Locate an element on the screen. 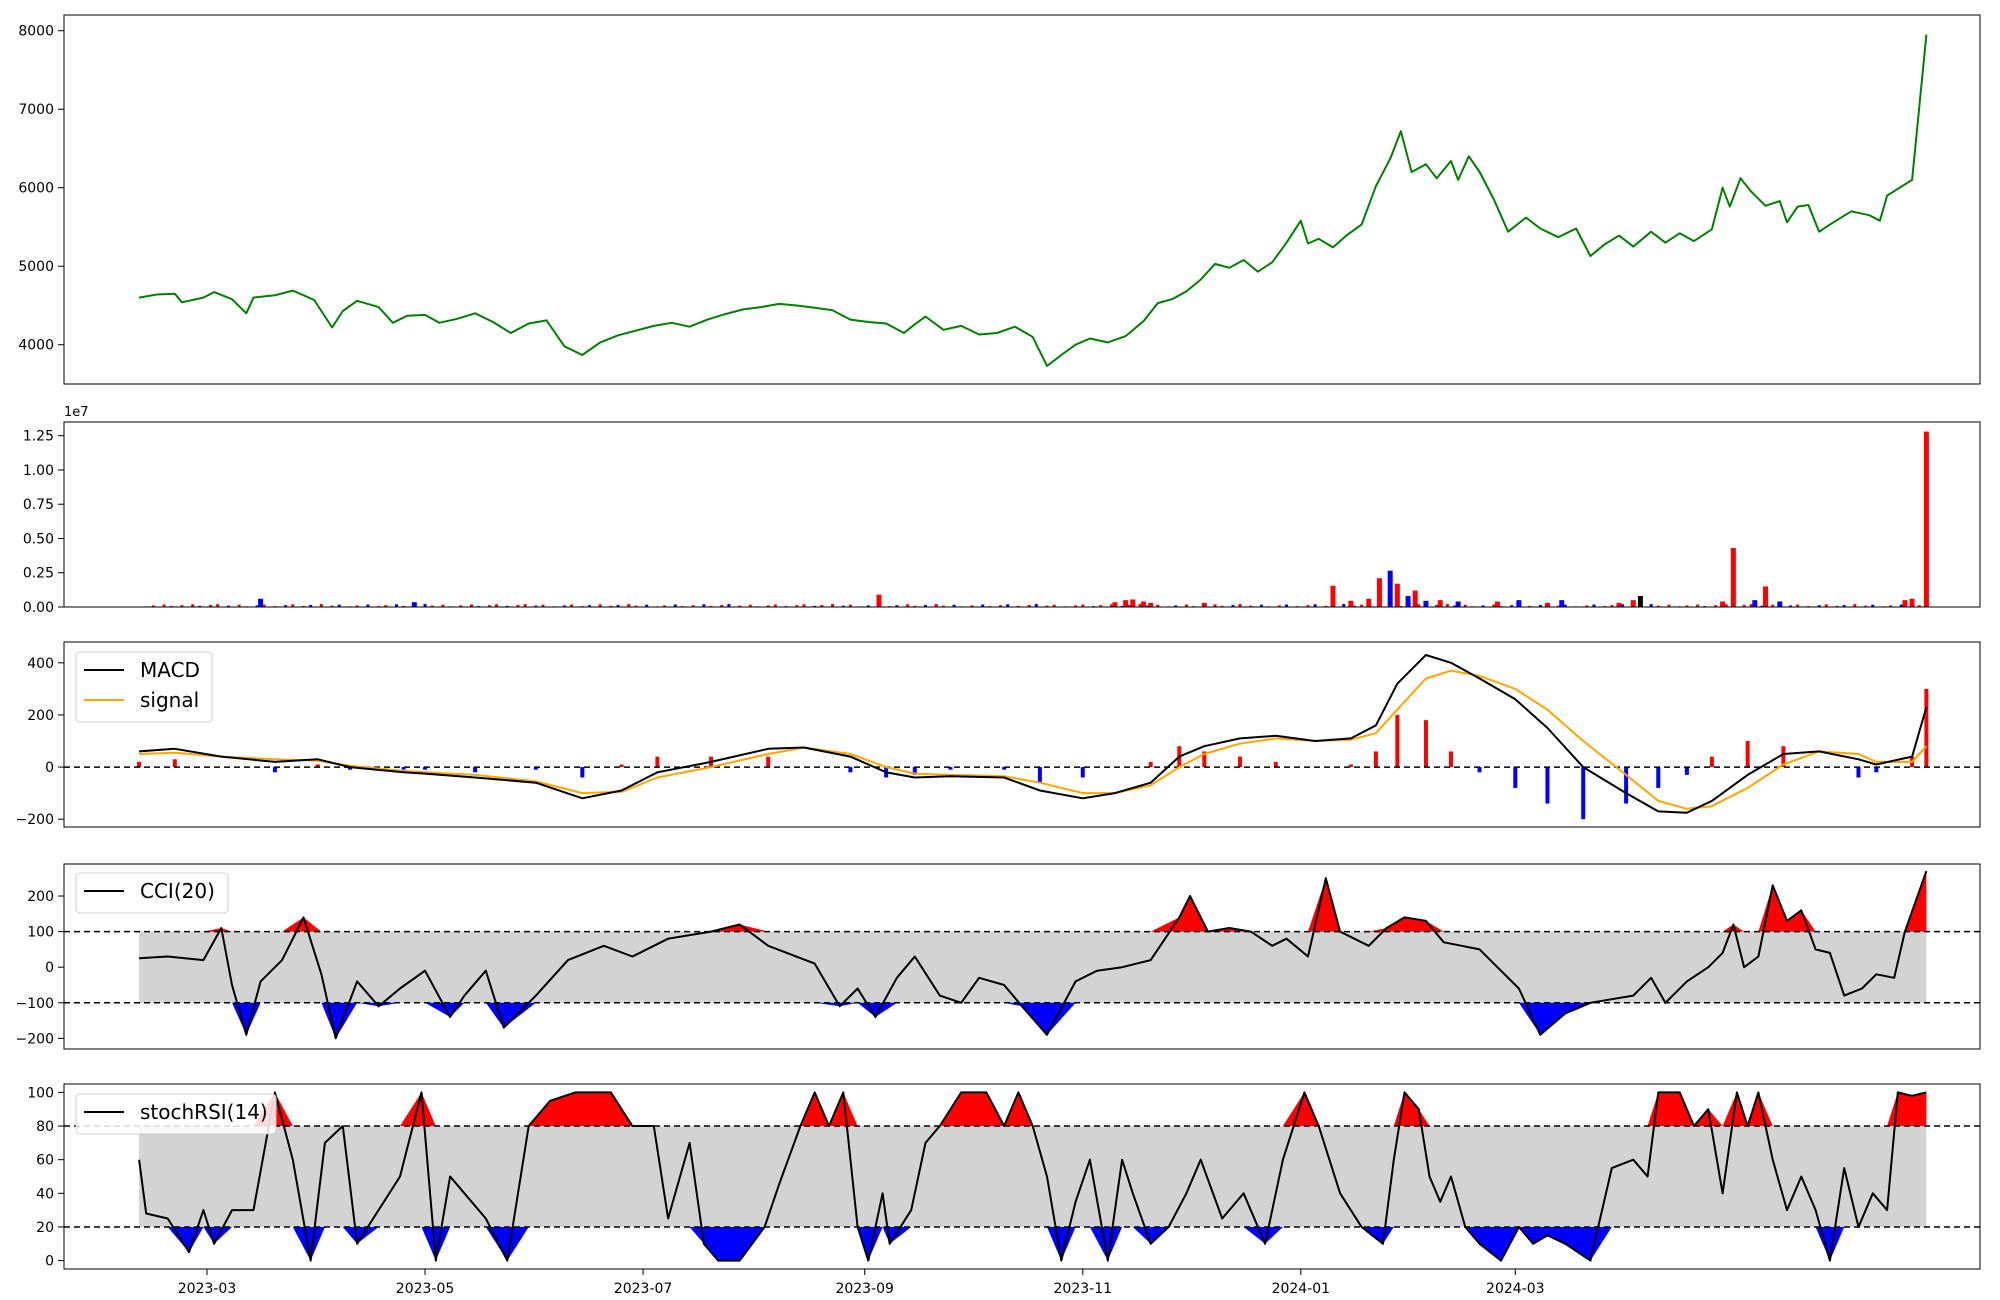 Image resolution: width=2000 pixels, height=1300 pixels. stochrsi-ticks: 0 20 40 60 80 100 is located at coordinates (45, 1177).